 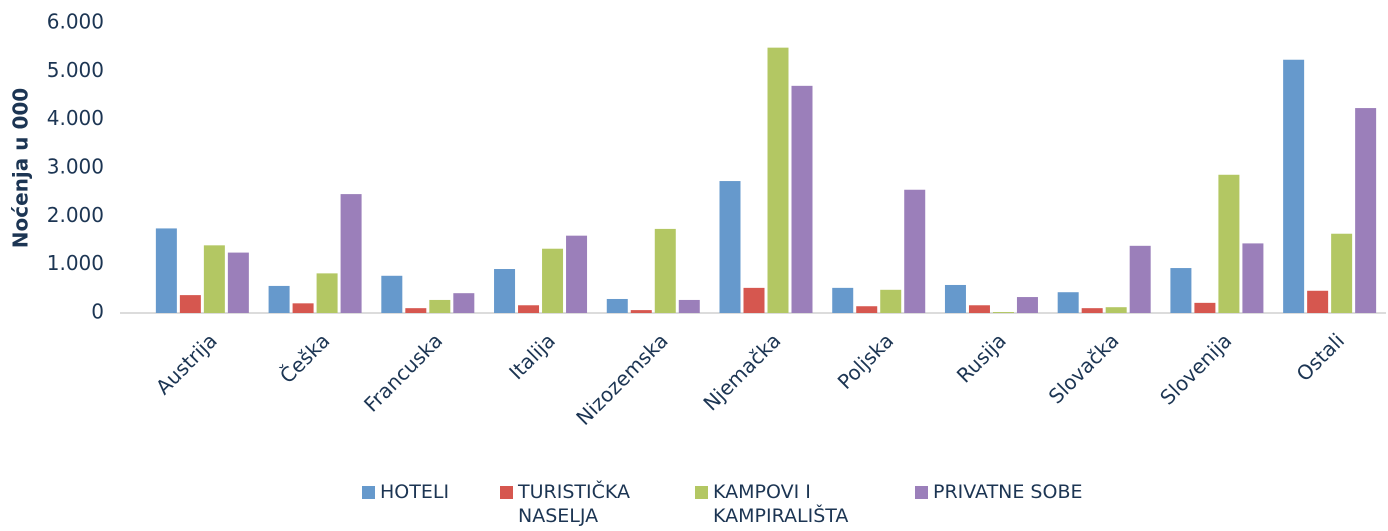 I want to click on y-axis-label: Noćenja u 000, so click(x=21, y=168).